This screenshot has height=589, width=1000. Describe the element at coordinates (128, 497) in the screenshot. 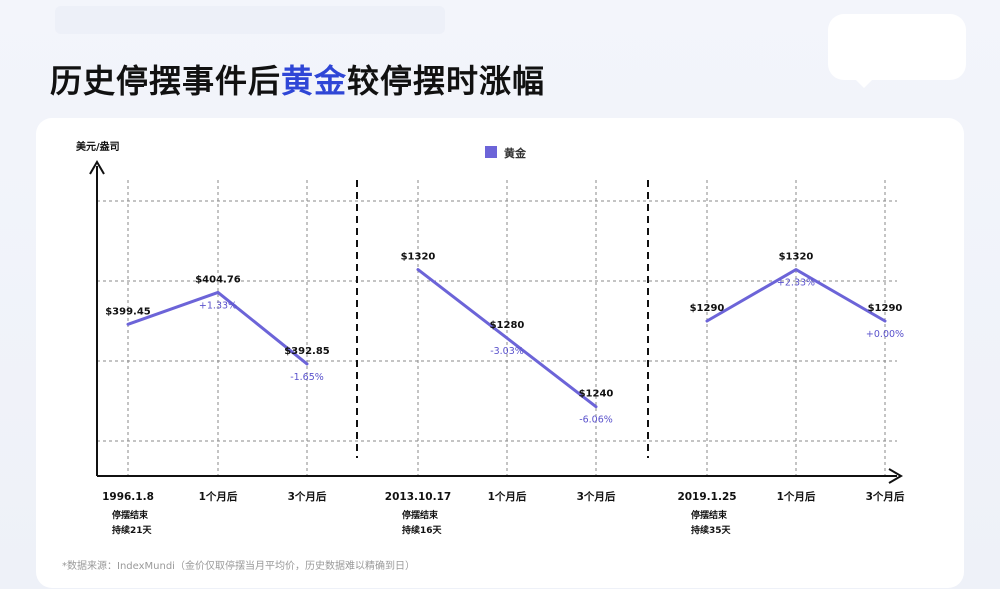

I see `x-tick-label: 1996.1.8` at that location.